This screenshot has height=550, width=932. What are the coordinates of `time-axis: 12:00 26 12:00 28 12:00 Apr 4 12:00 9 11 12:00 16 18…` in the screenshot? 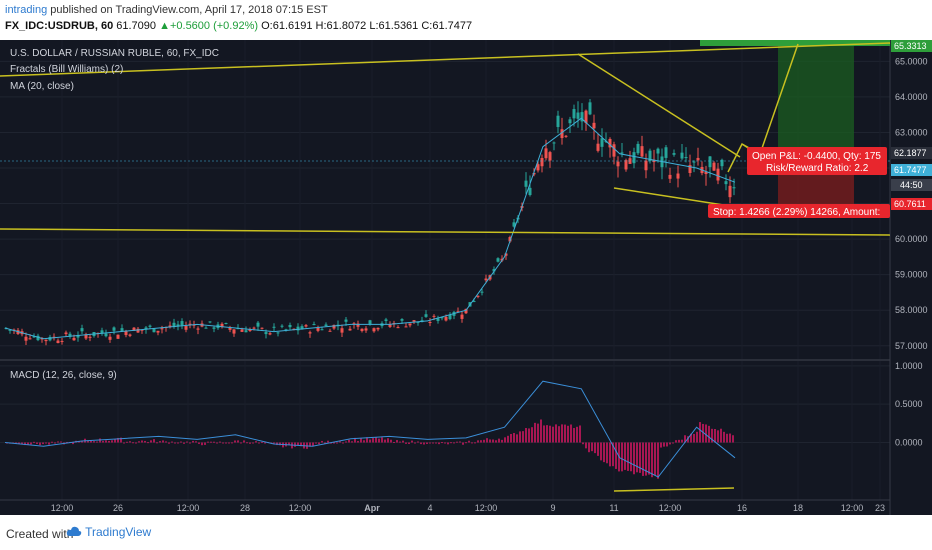 It's located at (468, 508).